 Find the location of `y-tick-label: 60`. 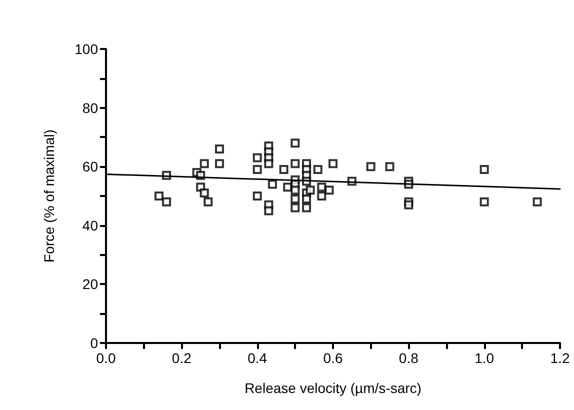

y-tick-label: 60 is located at coordinates (90, 166).